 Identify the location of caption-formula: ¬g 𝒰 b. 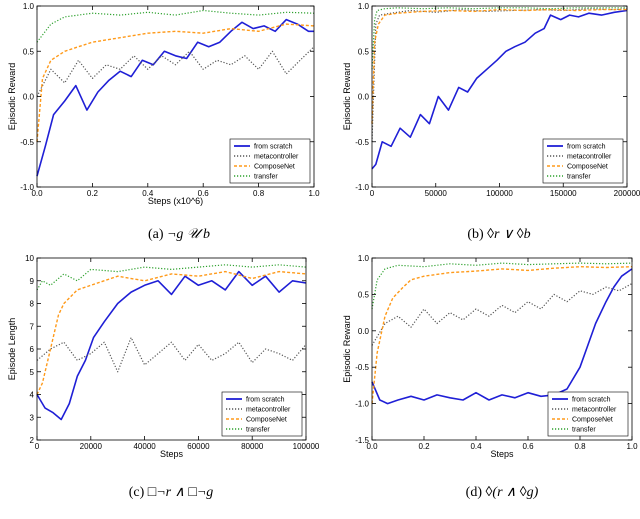
(188, 234).